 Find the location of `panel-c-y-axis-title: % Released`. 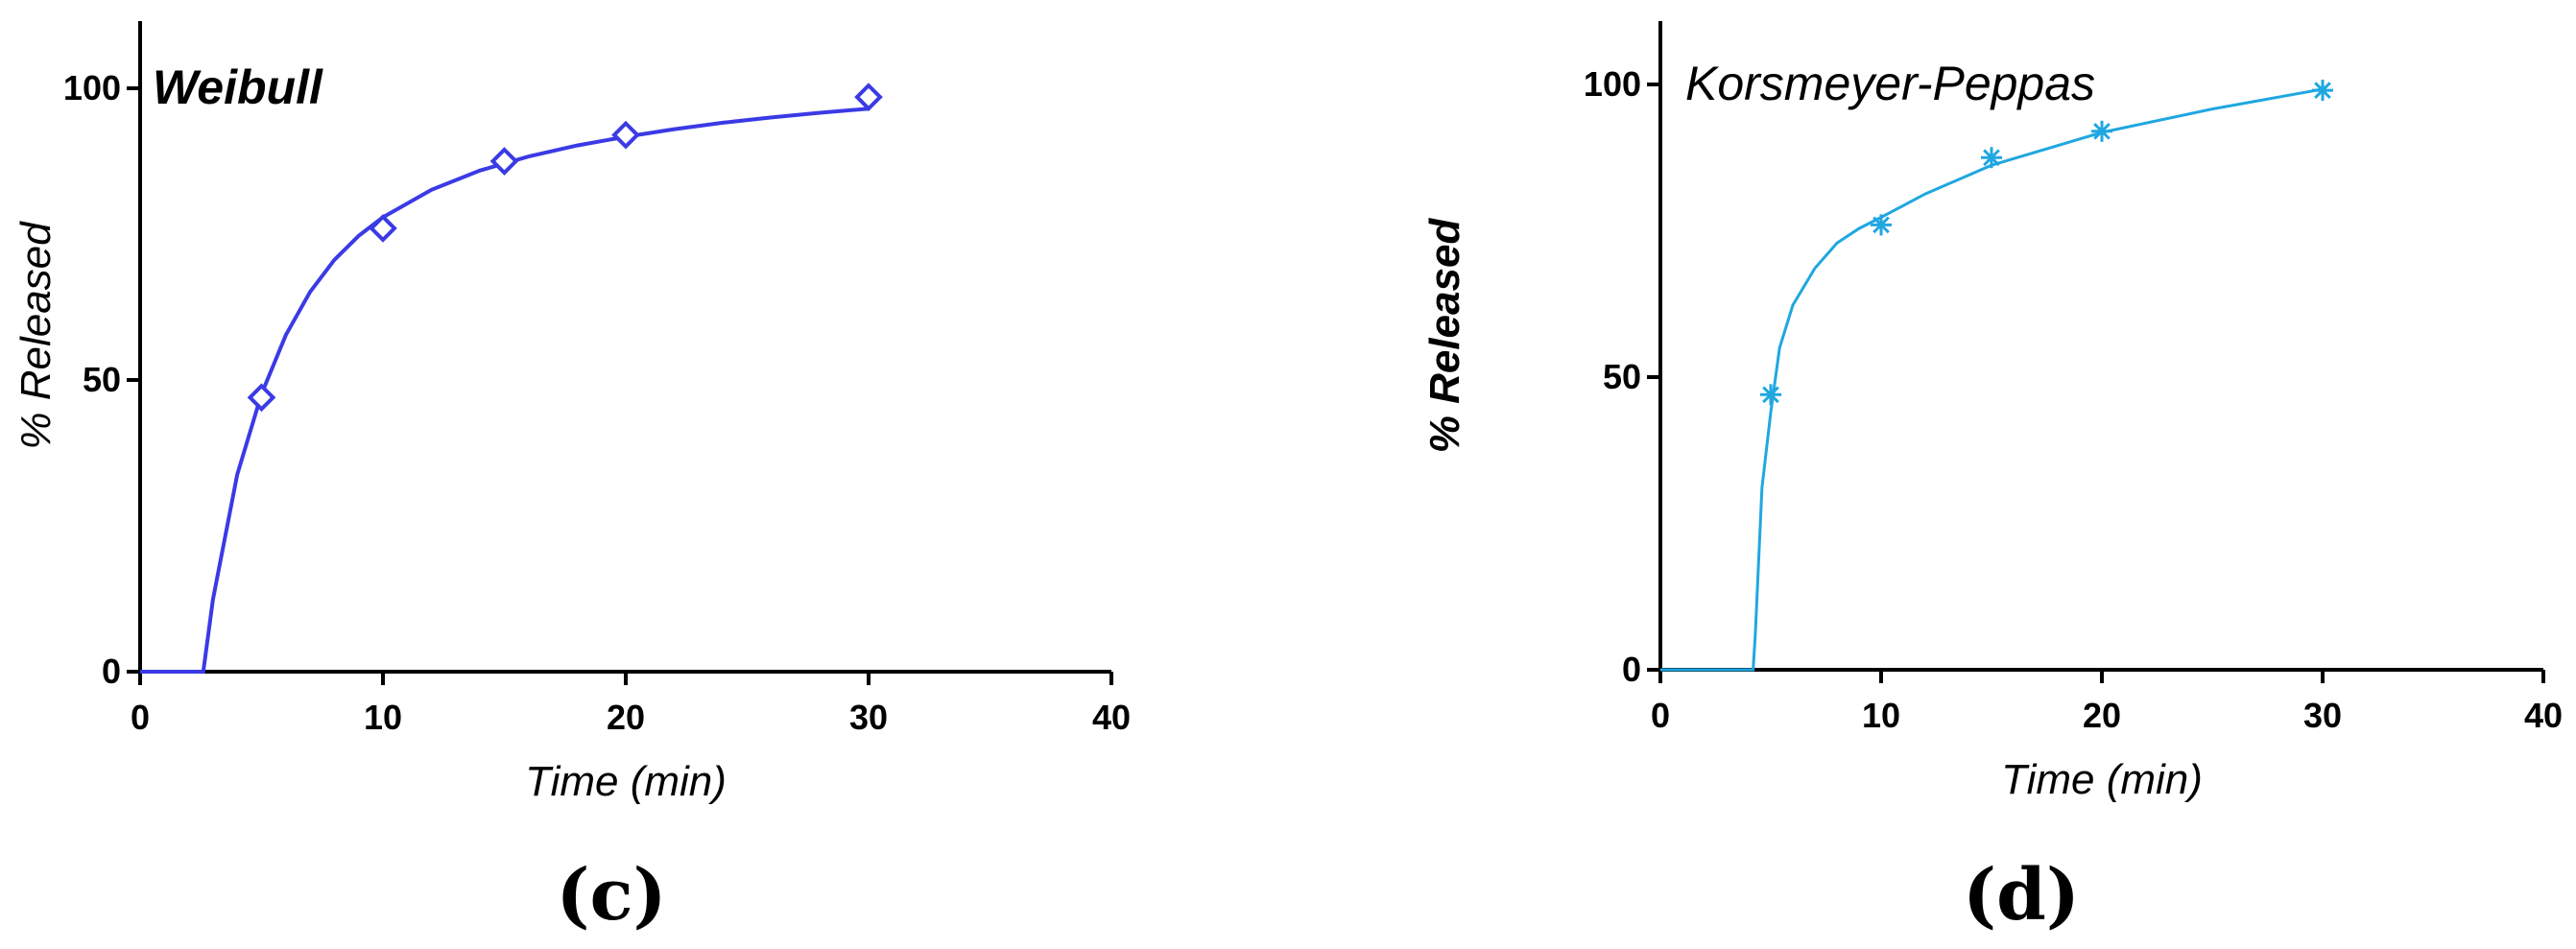

panel-c-y-axis-title: % Released is located at coordinates (36, 335).